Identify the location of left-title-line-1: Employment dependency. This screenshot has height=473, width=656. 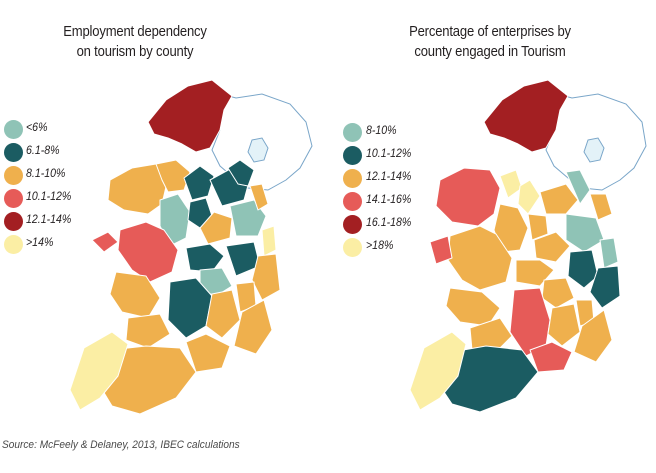
(135, 32).